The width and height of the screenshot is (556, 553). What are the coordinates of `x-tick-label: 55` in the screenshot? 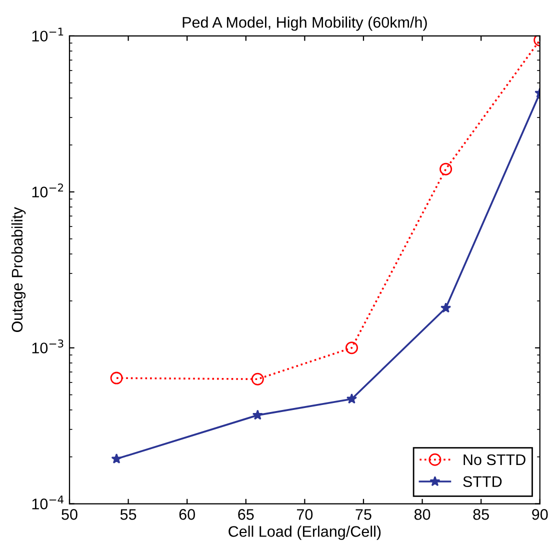 It's located at (128, 514).